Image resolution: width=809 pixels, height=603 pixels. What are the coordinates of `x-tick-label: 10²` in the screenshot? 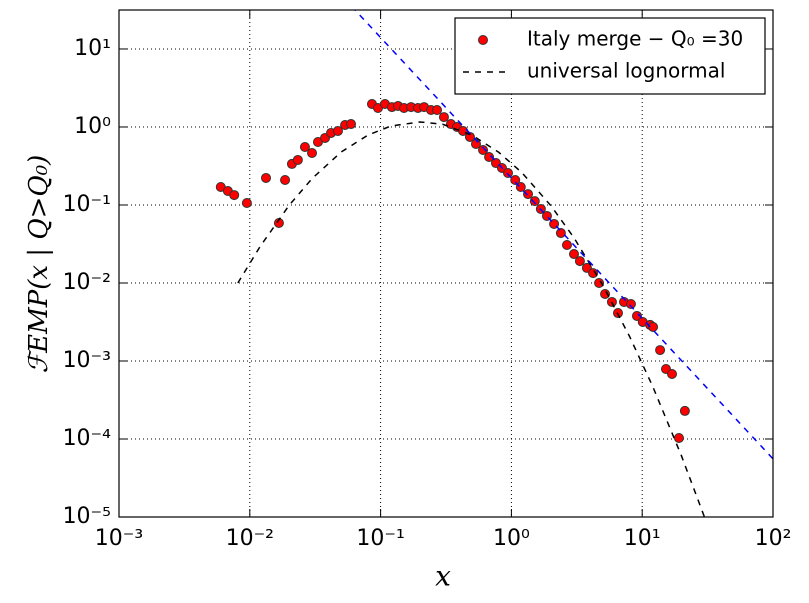 It's located at (773, 538).